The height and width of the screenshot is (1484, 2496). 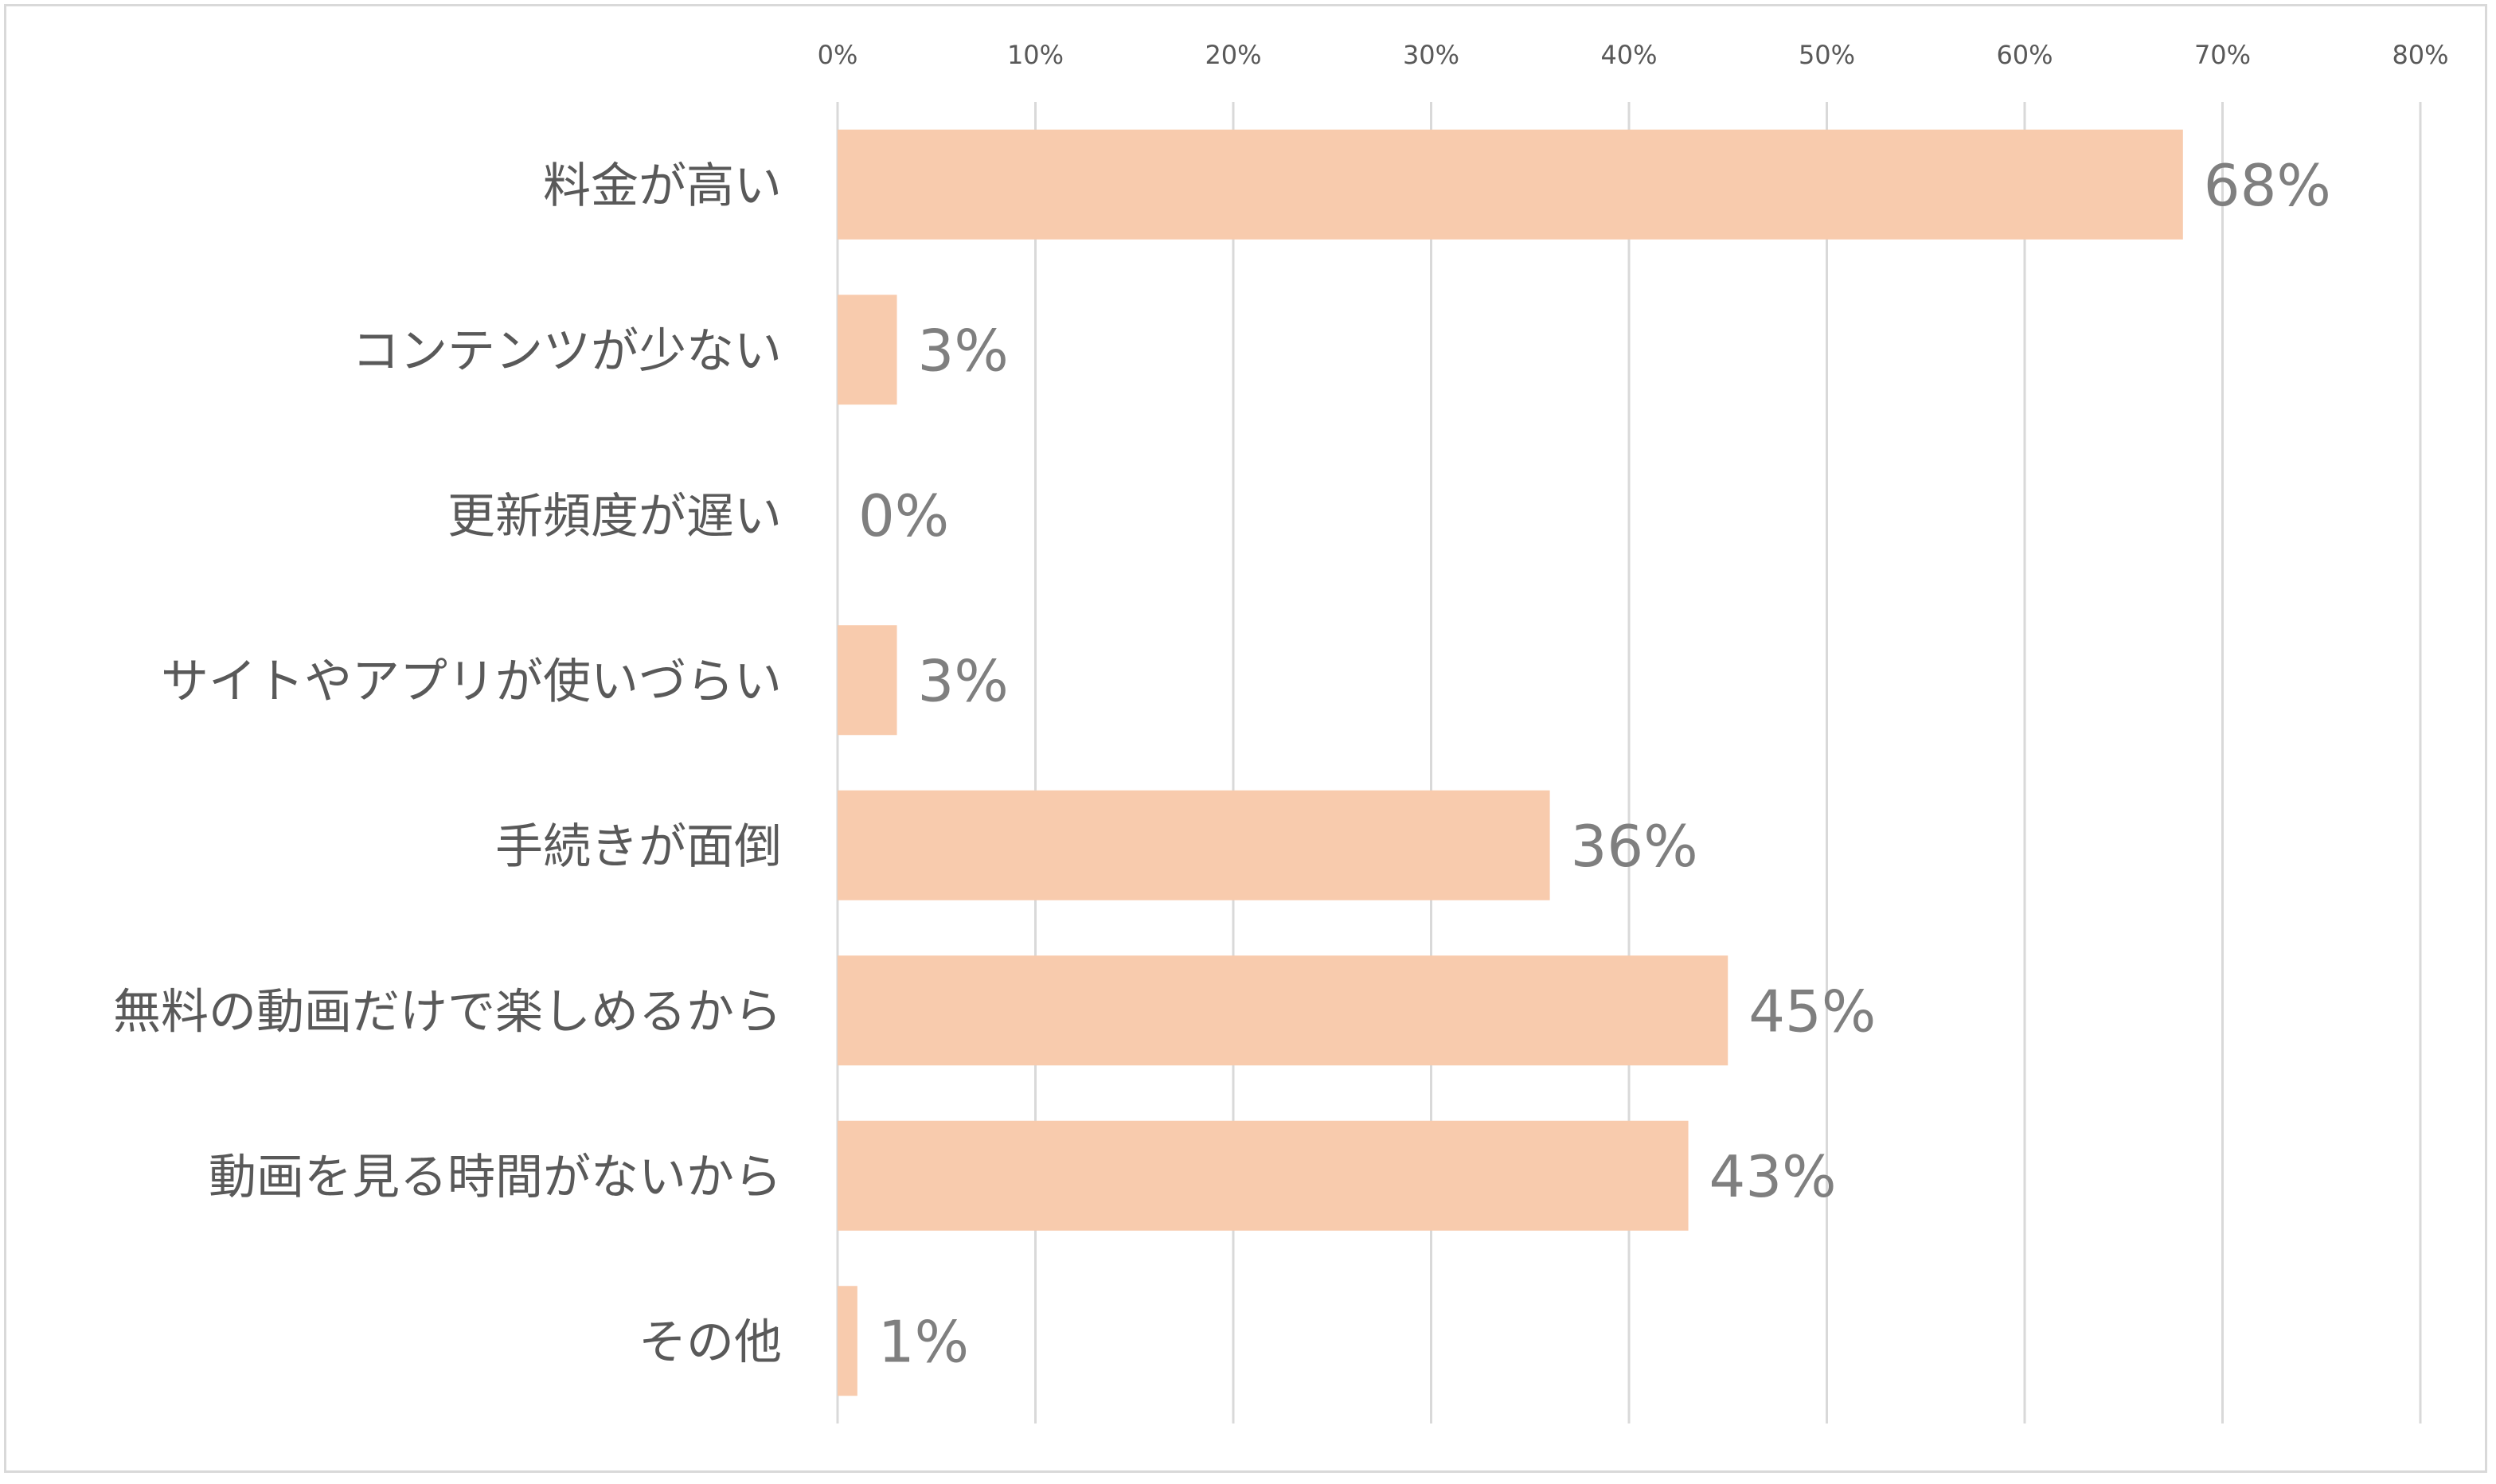 I want to click on x-tick-label: 40%, so click(x=1628, y=55).